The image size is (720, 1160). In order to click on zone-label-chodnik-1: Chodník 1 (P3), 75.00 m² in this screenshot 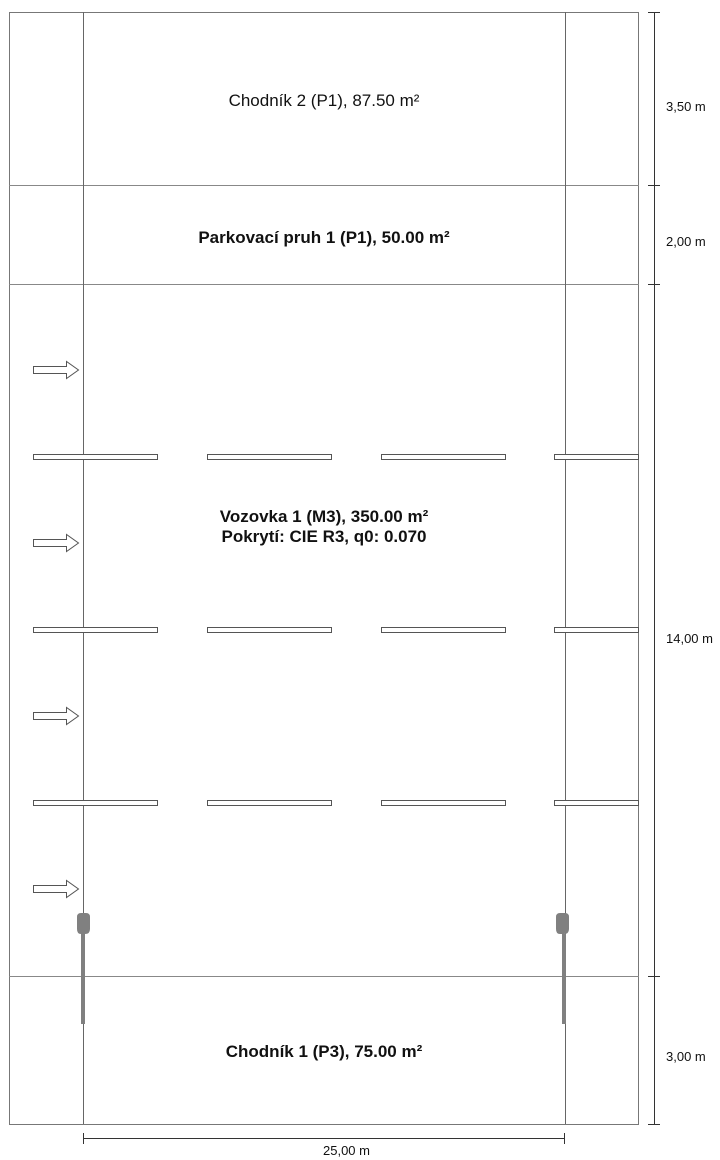, I will do `click(324, 1052)`.